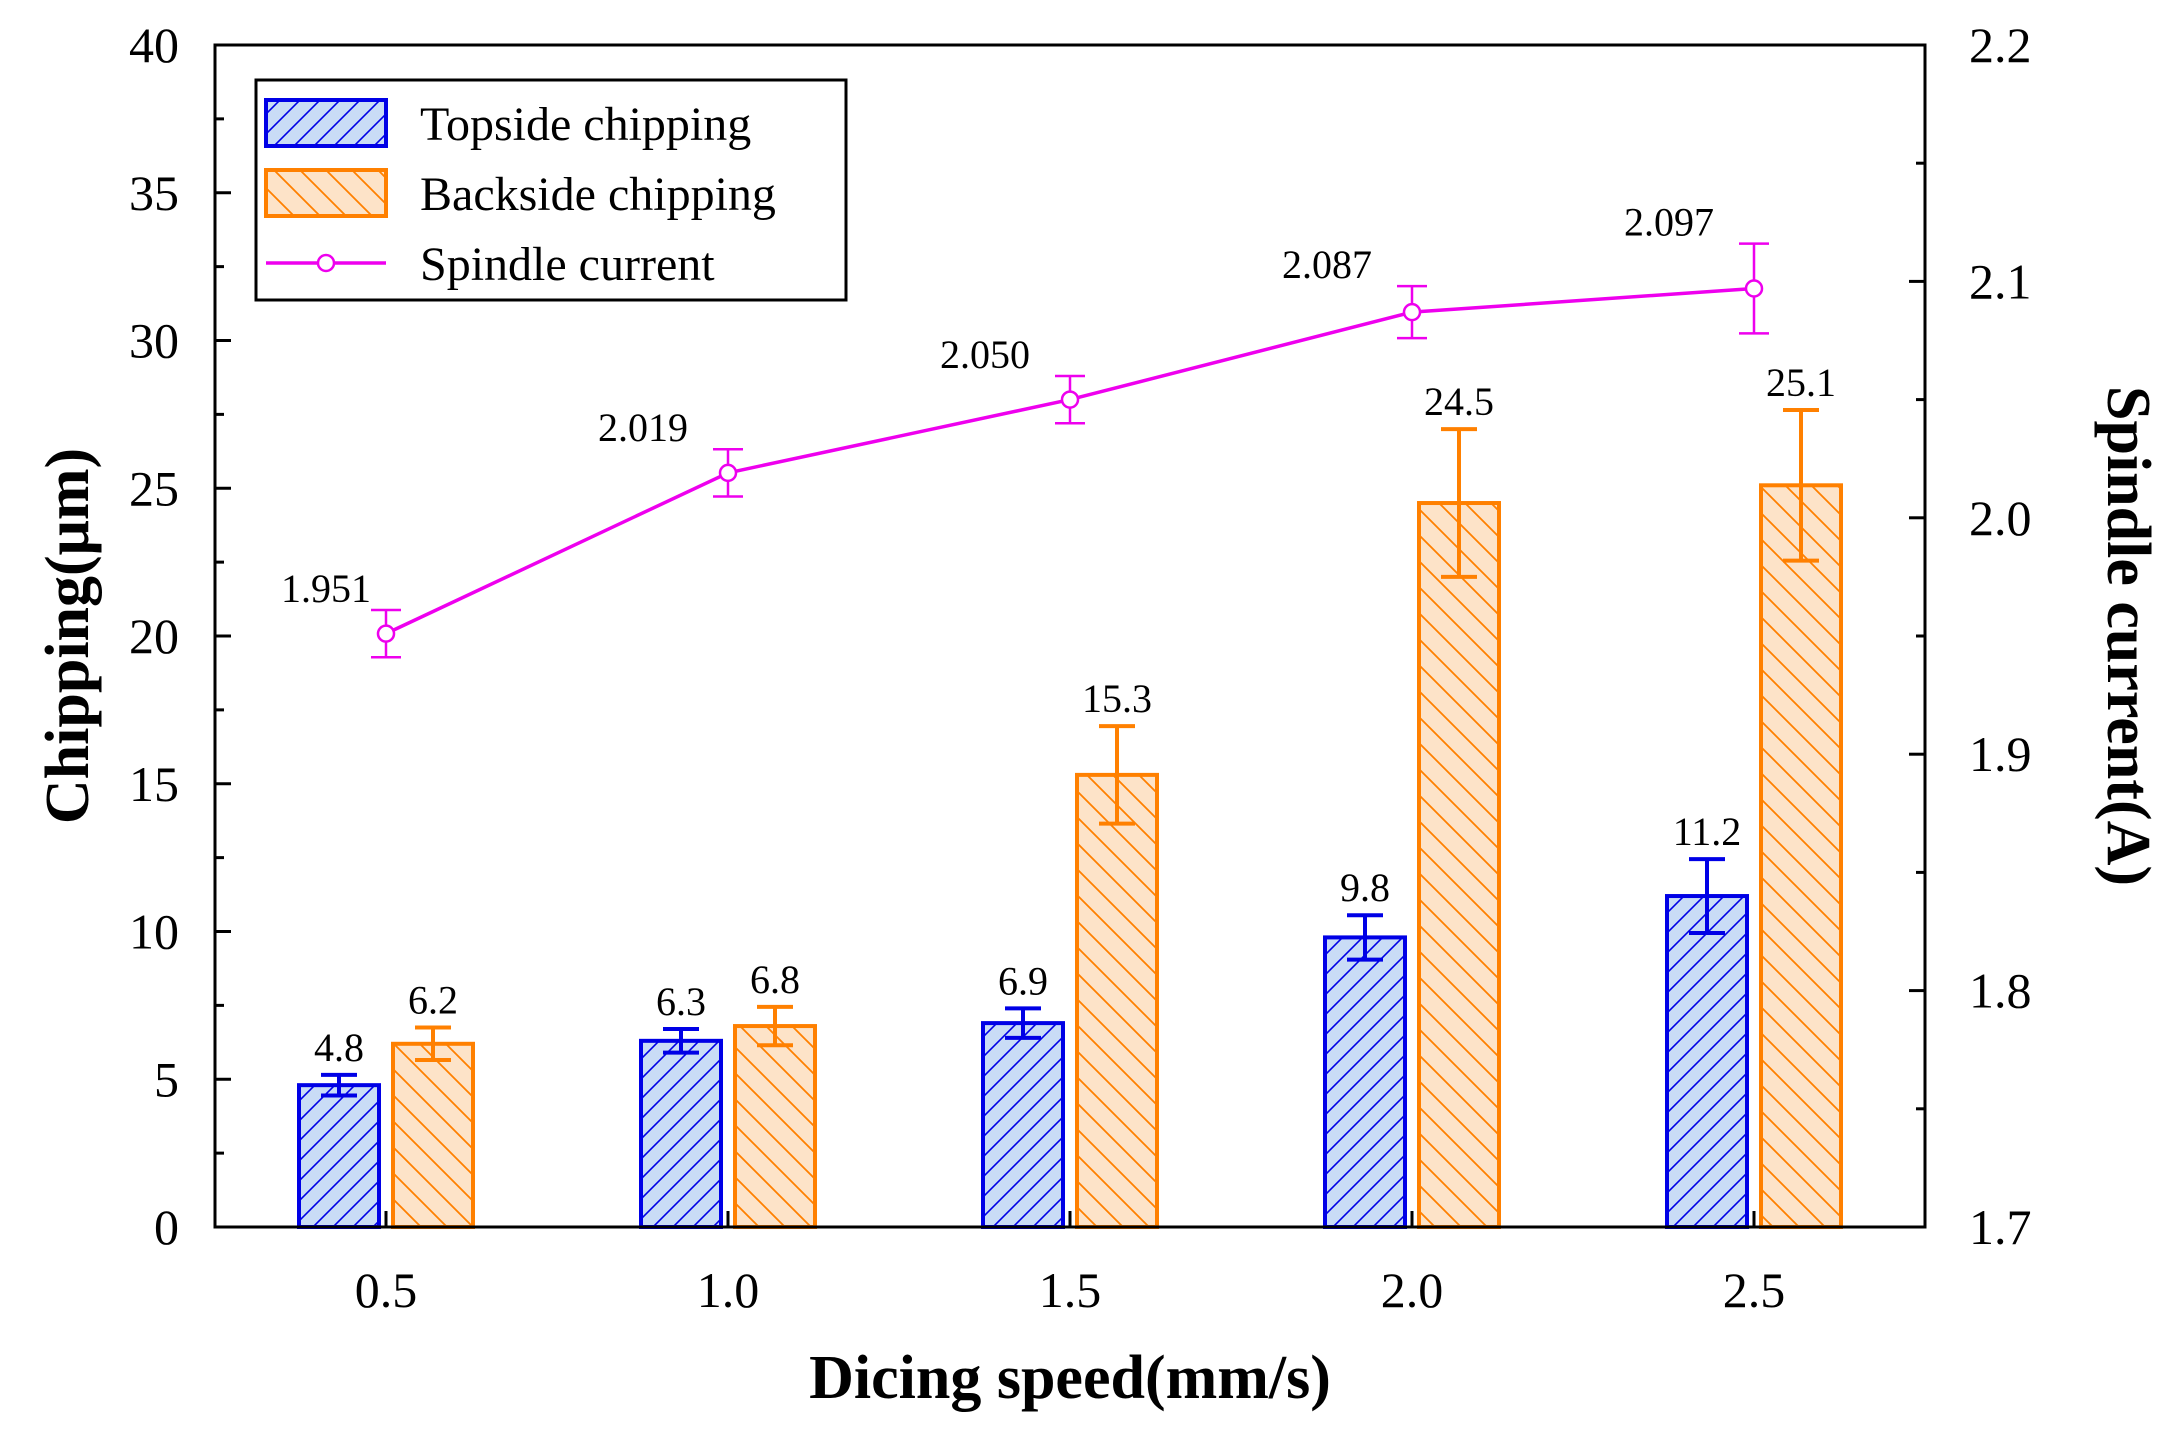  What do you see at coordinates (68, 636) in the screenshot?
I see `y-axis-title: Chipping(μm)` at bounding box center [68, 636].